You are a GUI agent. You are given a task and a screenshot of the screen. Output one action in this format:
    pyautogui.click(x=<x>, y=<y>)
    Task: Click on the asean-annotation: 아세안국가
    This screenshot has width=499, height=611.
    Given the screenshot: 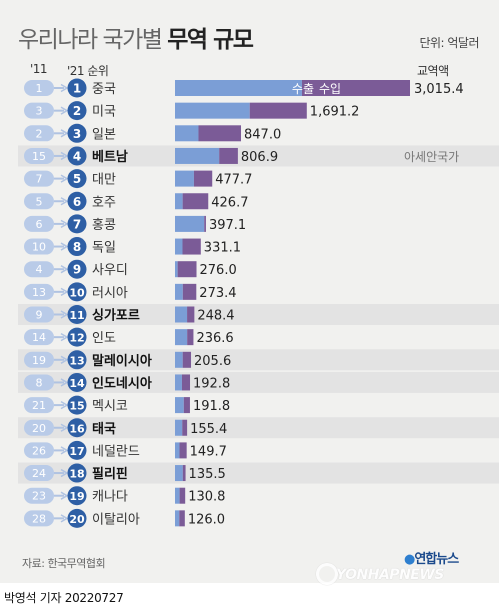 What is the action you would take?
    pyautogui.click(x=431, y=157)
    